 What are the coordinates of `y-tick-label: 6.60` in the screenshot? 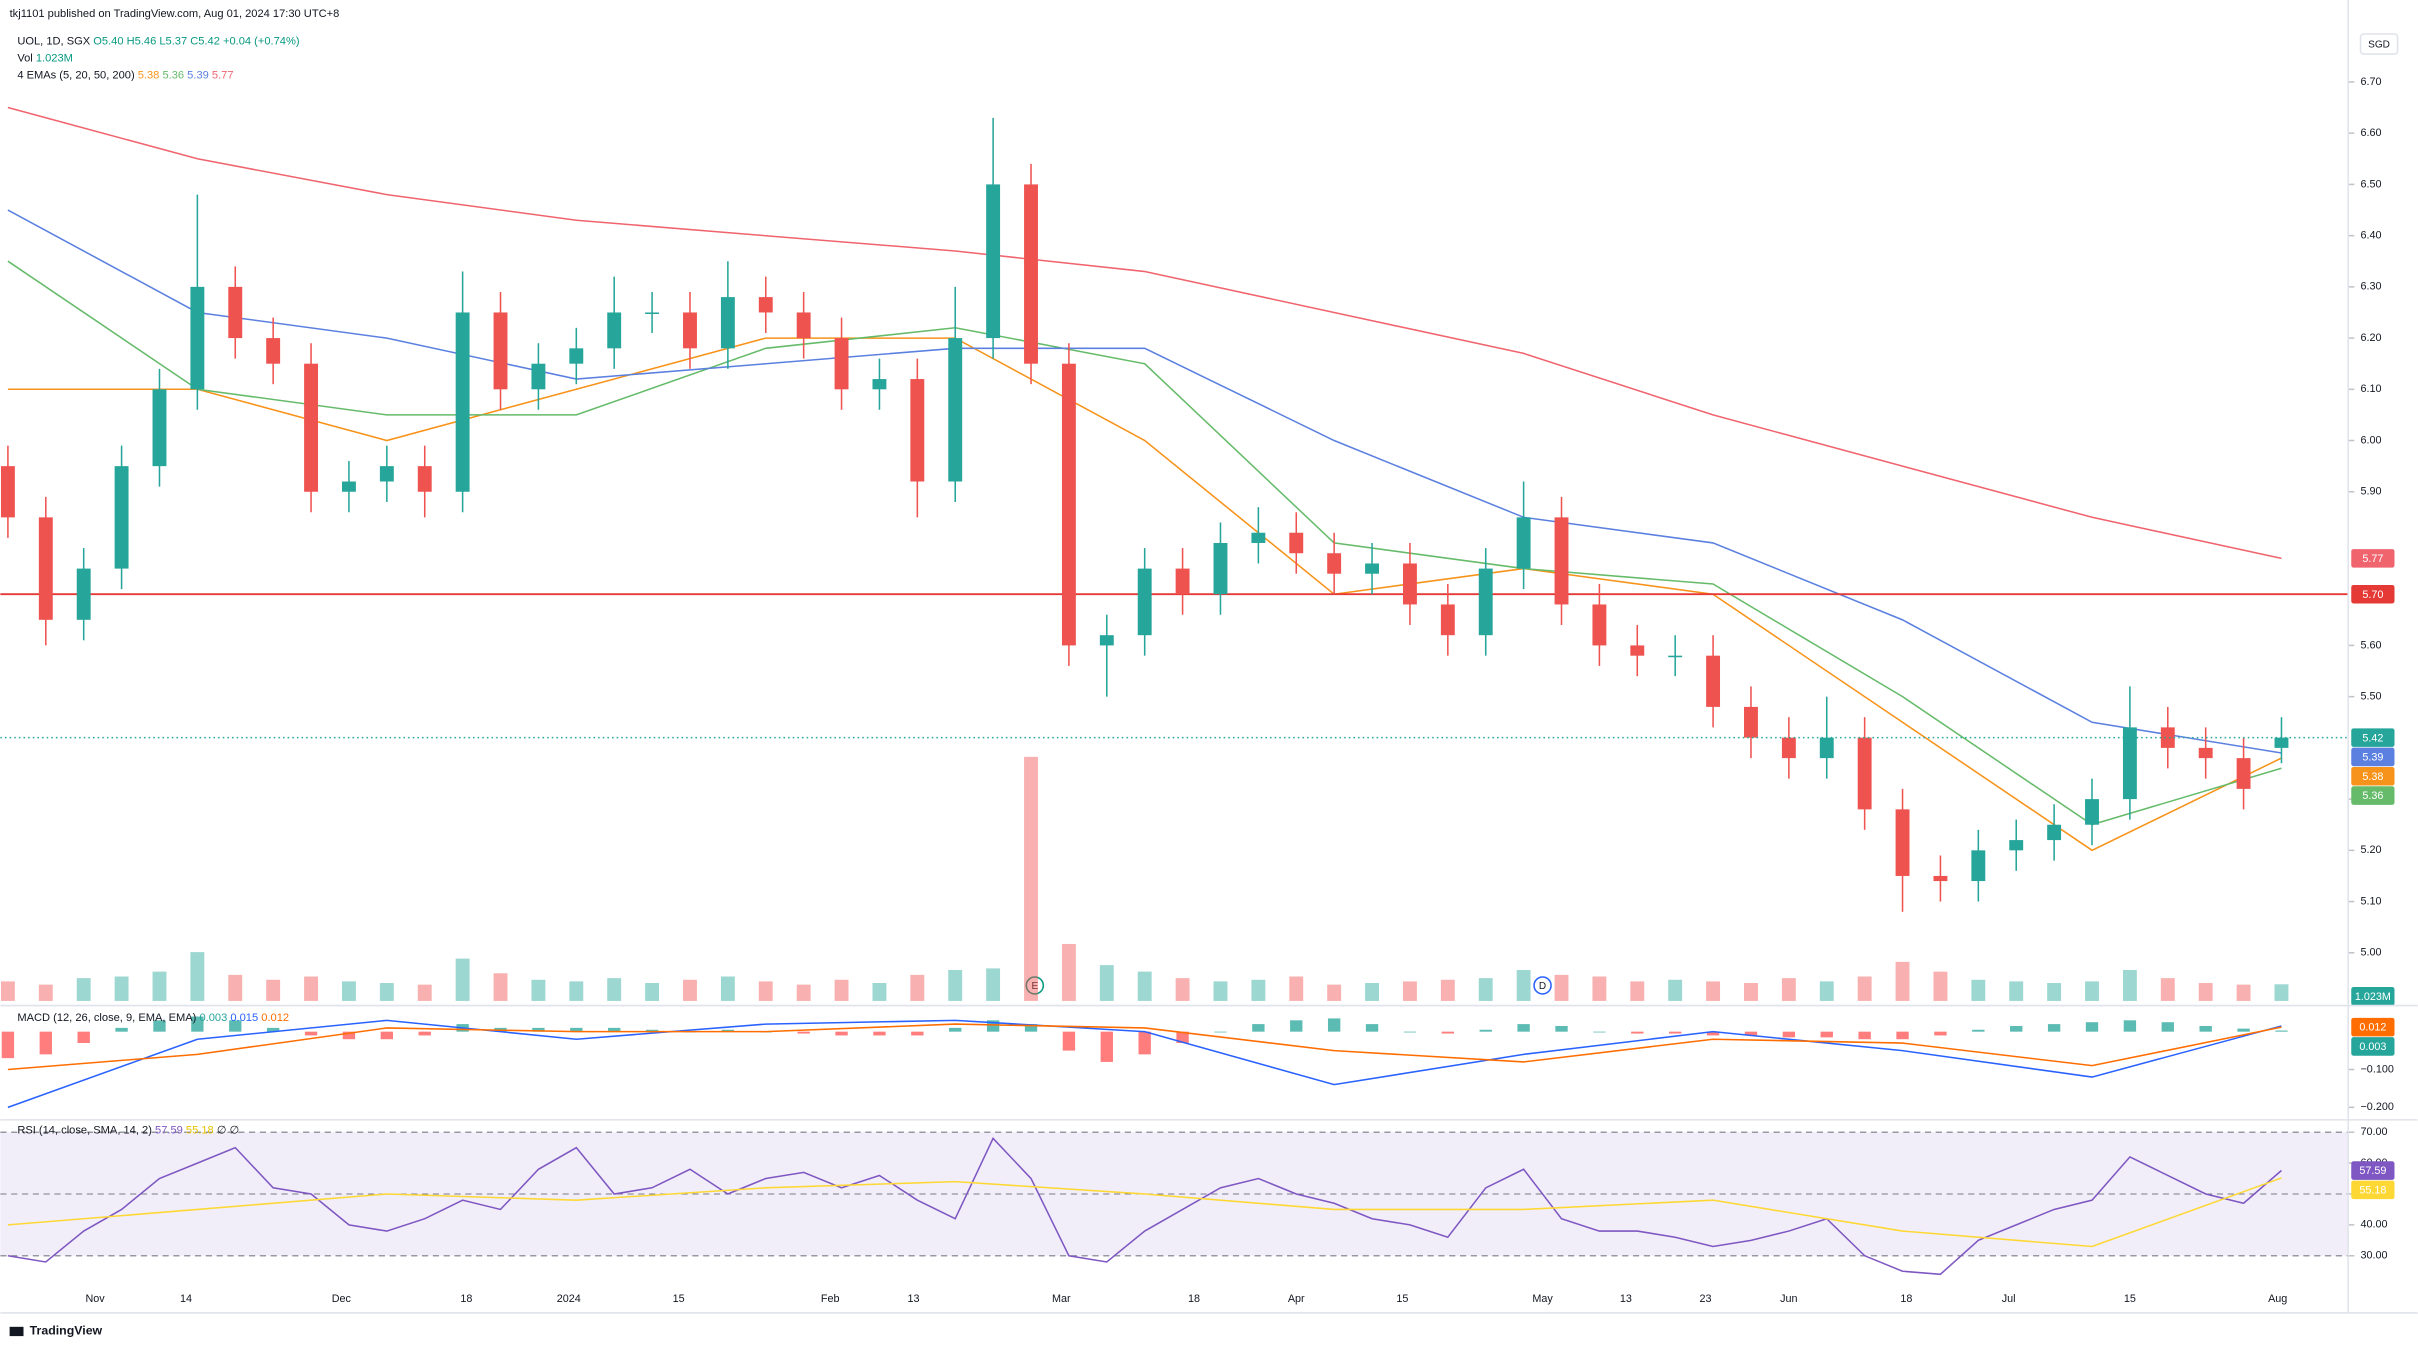 It's located at (2371, 133).